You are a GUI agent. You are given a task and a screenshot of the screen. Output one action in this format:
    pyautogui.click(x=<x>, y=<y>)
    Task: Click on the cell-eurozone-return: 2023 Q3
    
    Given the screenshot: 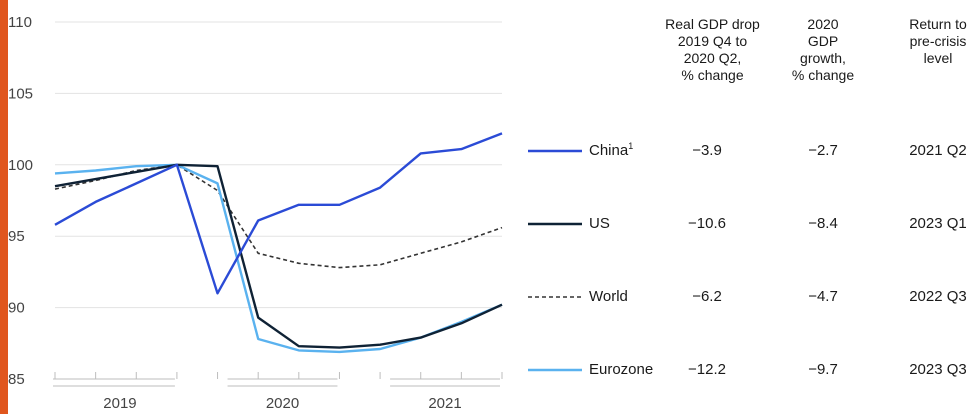 What is the action you would take?
    pyautogui.click(x=938, y=369)
    